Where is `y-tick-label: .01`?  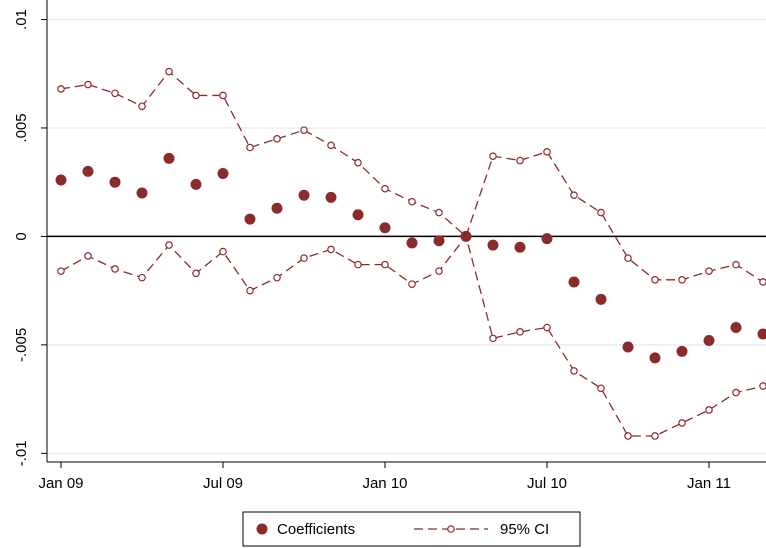 y-tick-label: .01 is located at coordinates (21, 19).